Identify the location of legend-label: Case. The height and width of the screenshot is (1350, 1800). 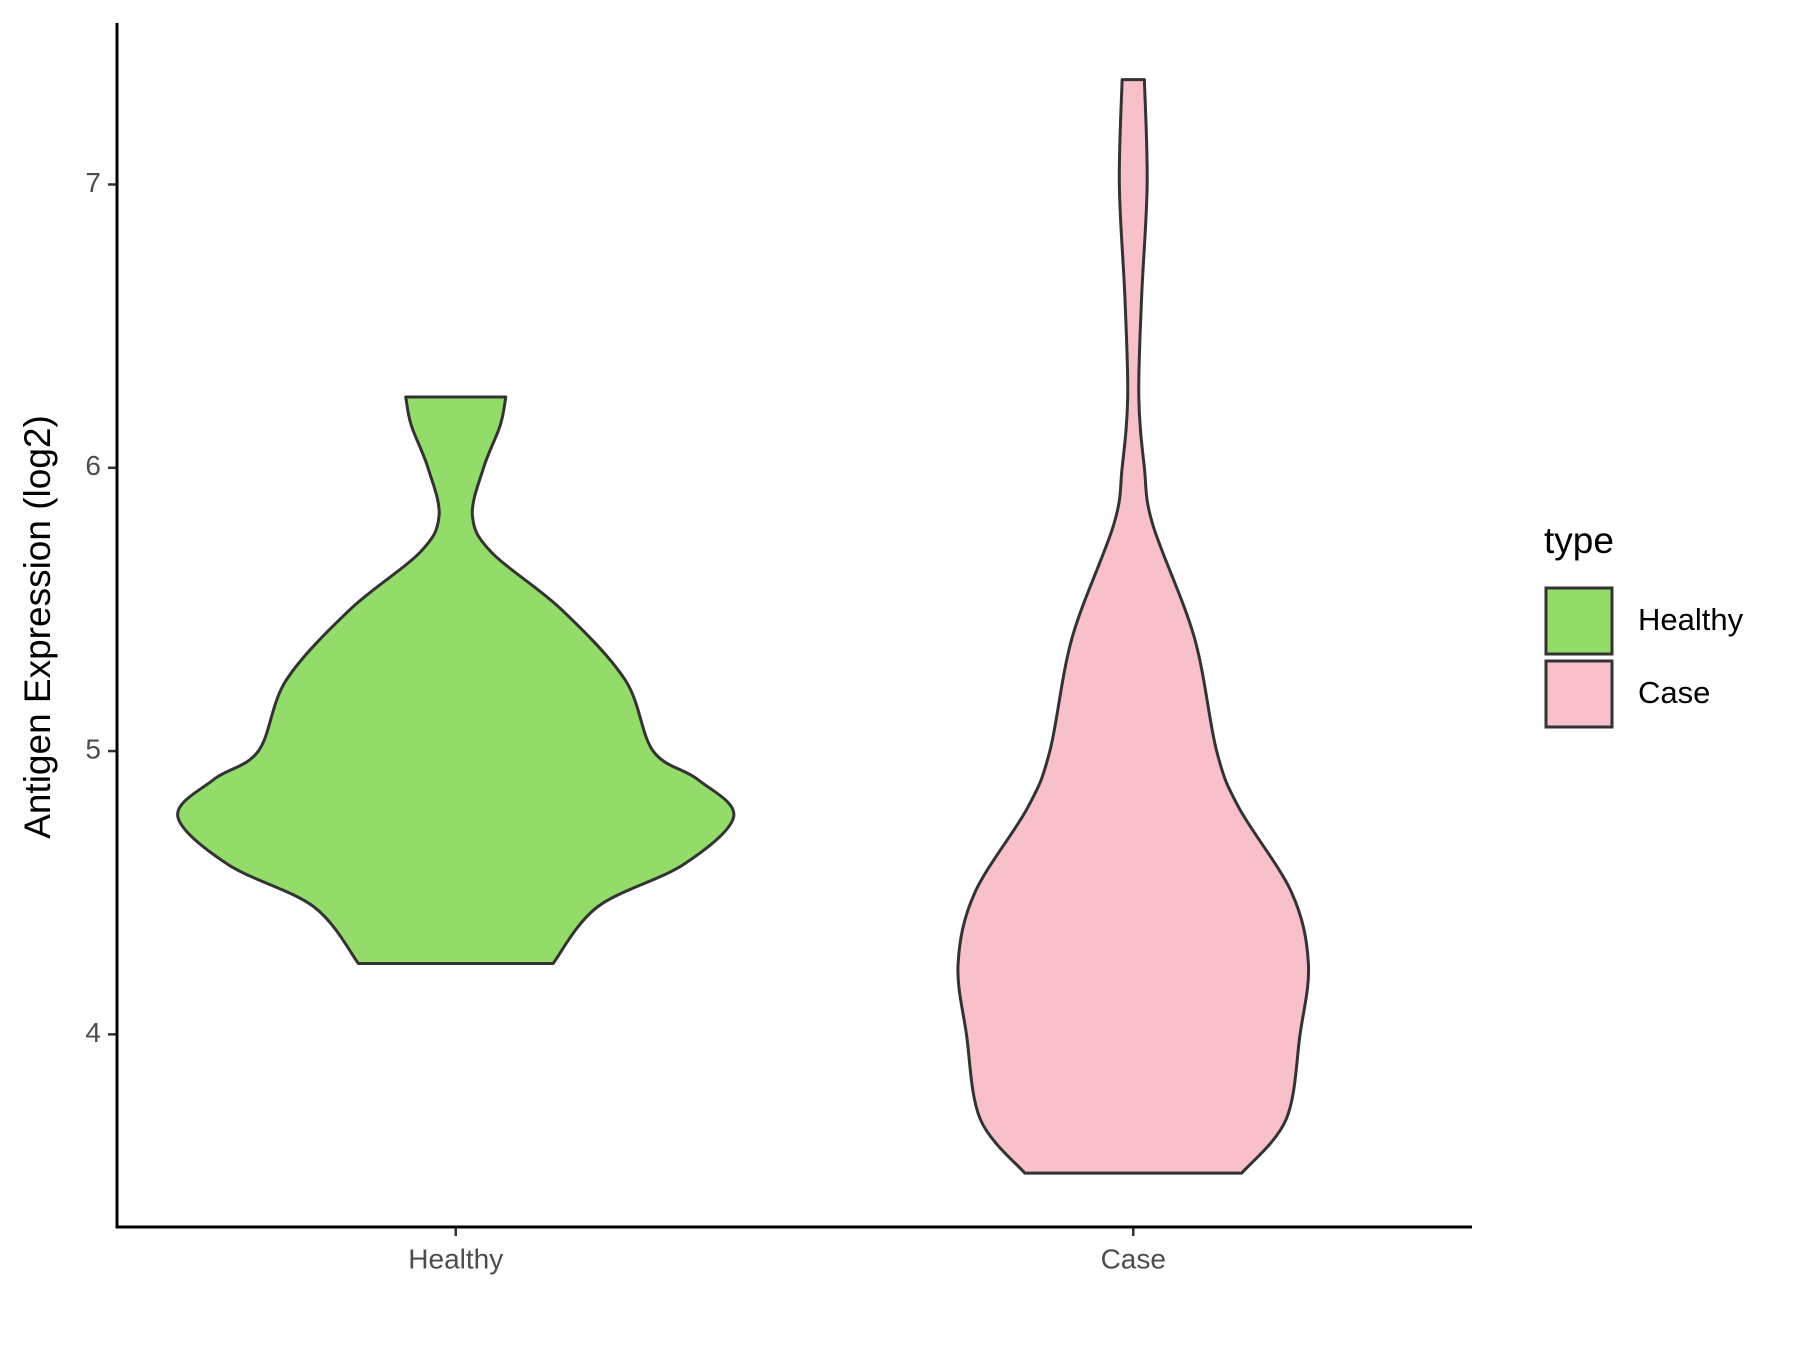
(1674, 692).